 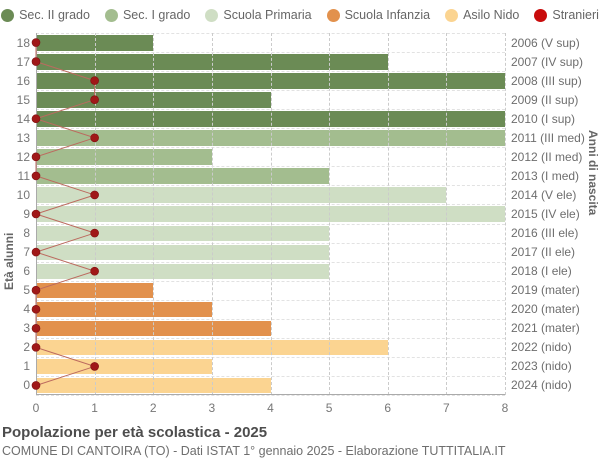 What do you see at coordinates (545, 290) in the screenshot?
I see `birth-year-label-5: 2019 (mater)` at bounding box center [545, 290].